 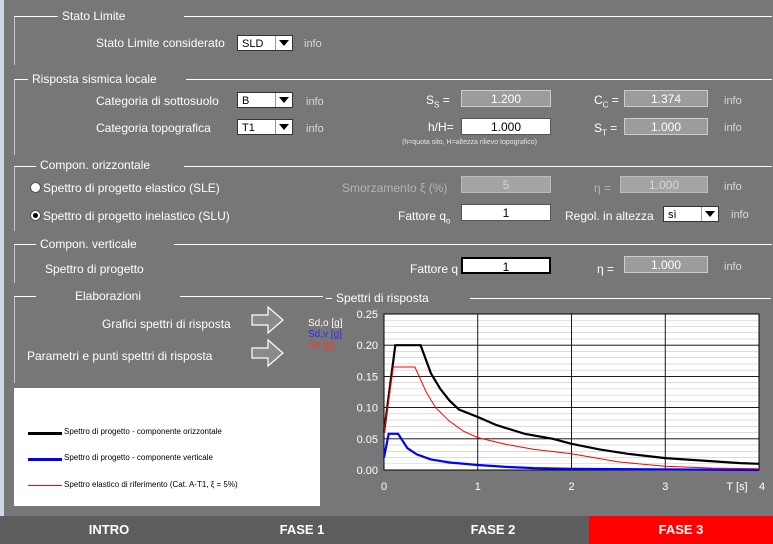 What do you see at coordinates (302, 530) in the screenshot?
I see `tab-fase-1: FASE 1` at bounding box center [302, 530].